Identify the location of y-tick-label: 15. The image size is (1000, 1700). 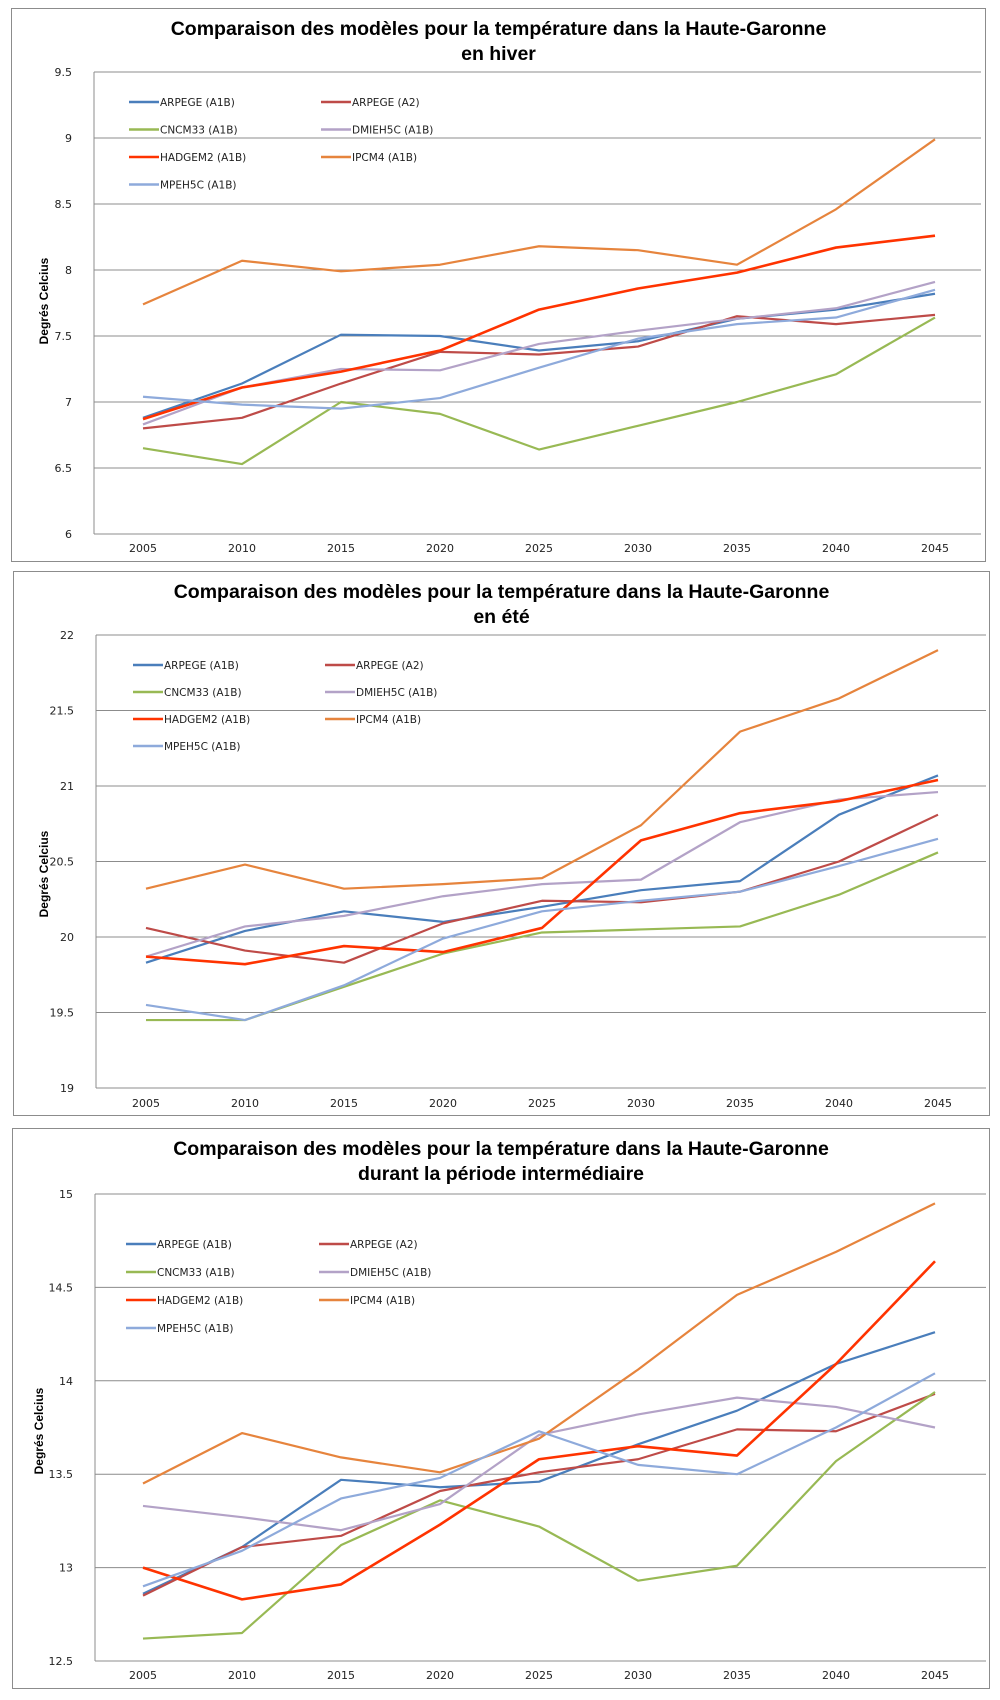
(66, 1194).